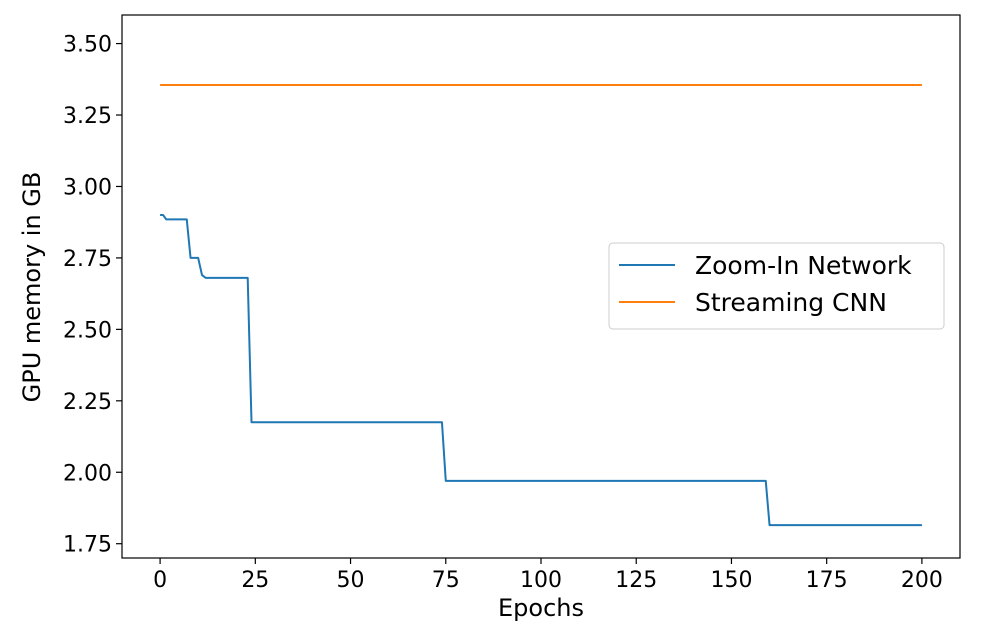 This screenshot has width=983, height=627. What do you see at coordinates (87, 473) in the screenshot?
I see `y-tick-label: 2.00` at bounding box center [87, 473].